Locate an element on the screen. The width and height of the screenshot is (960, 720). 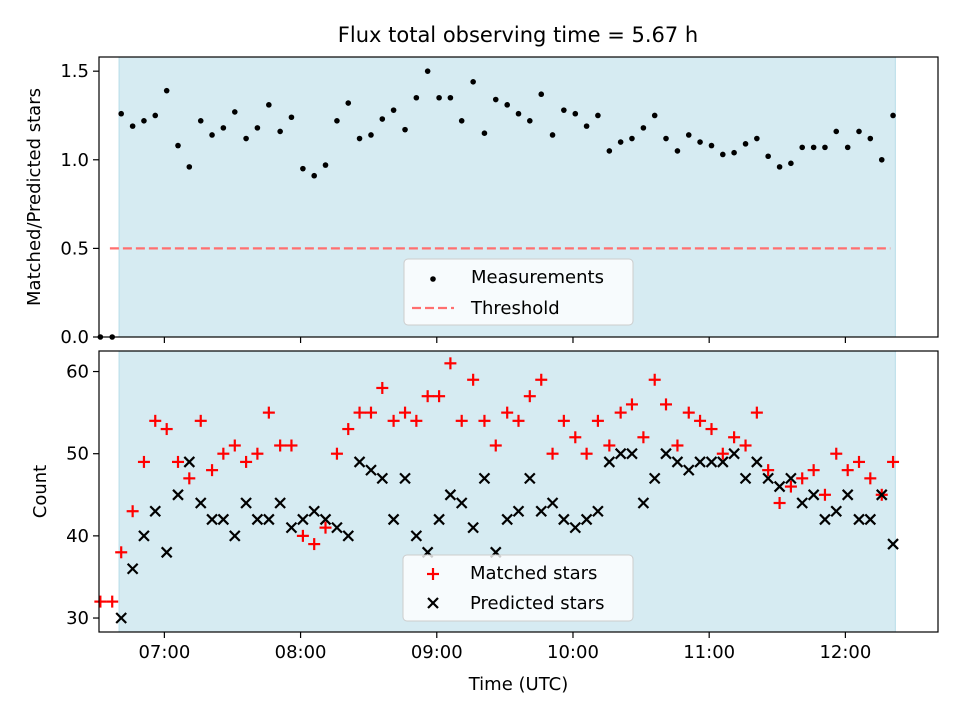
x-tick-label: 07:00 is located at coordinates (164, 652).